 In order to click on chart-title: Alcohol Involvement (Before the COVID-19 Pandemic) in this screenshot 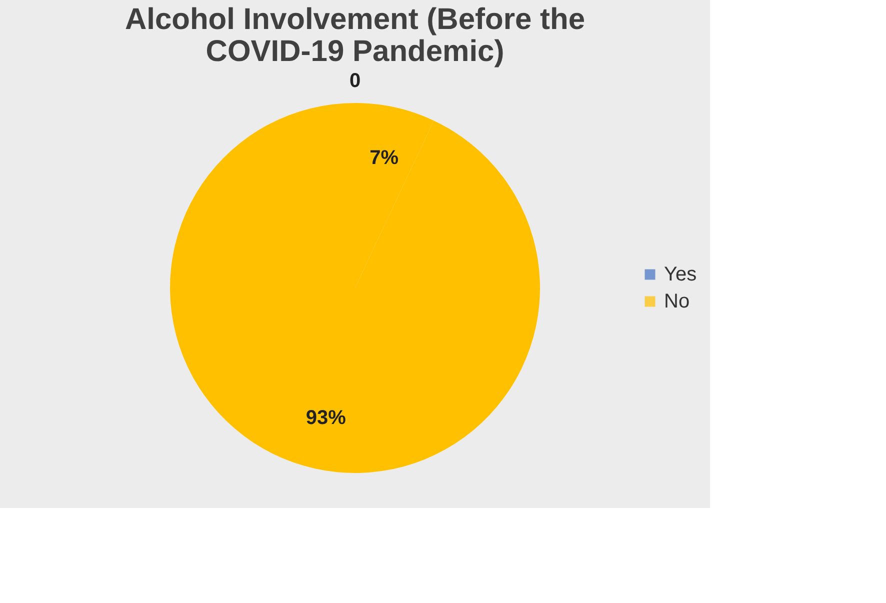, I will do `click(355, 35)`.